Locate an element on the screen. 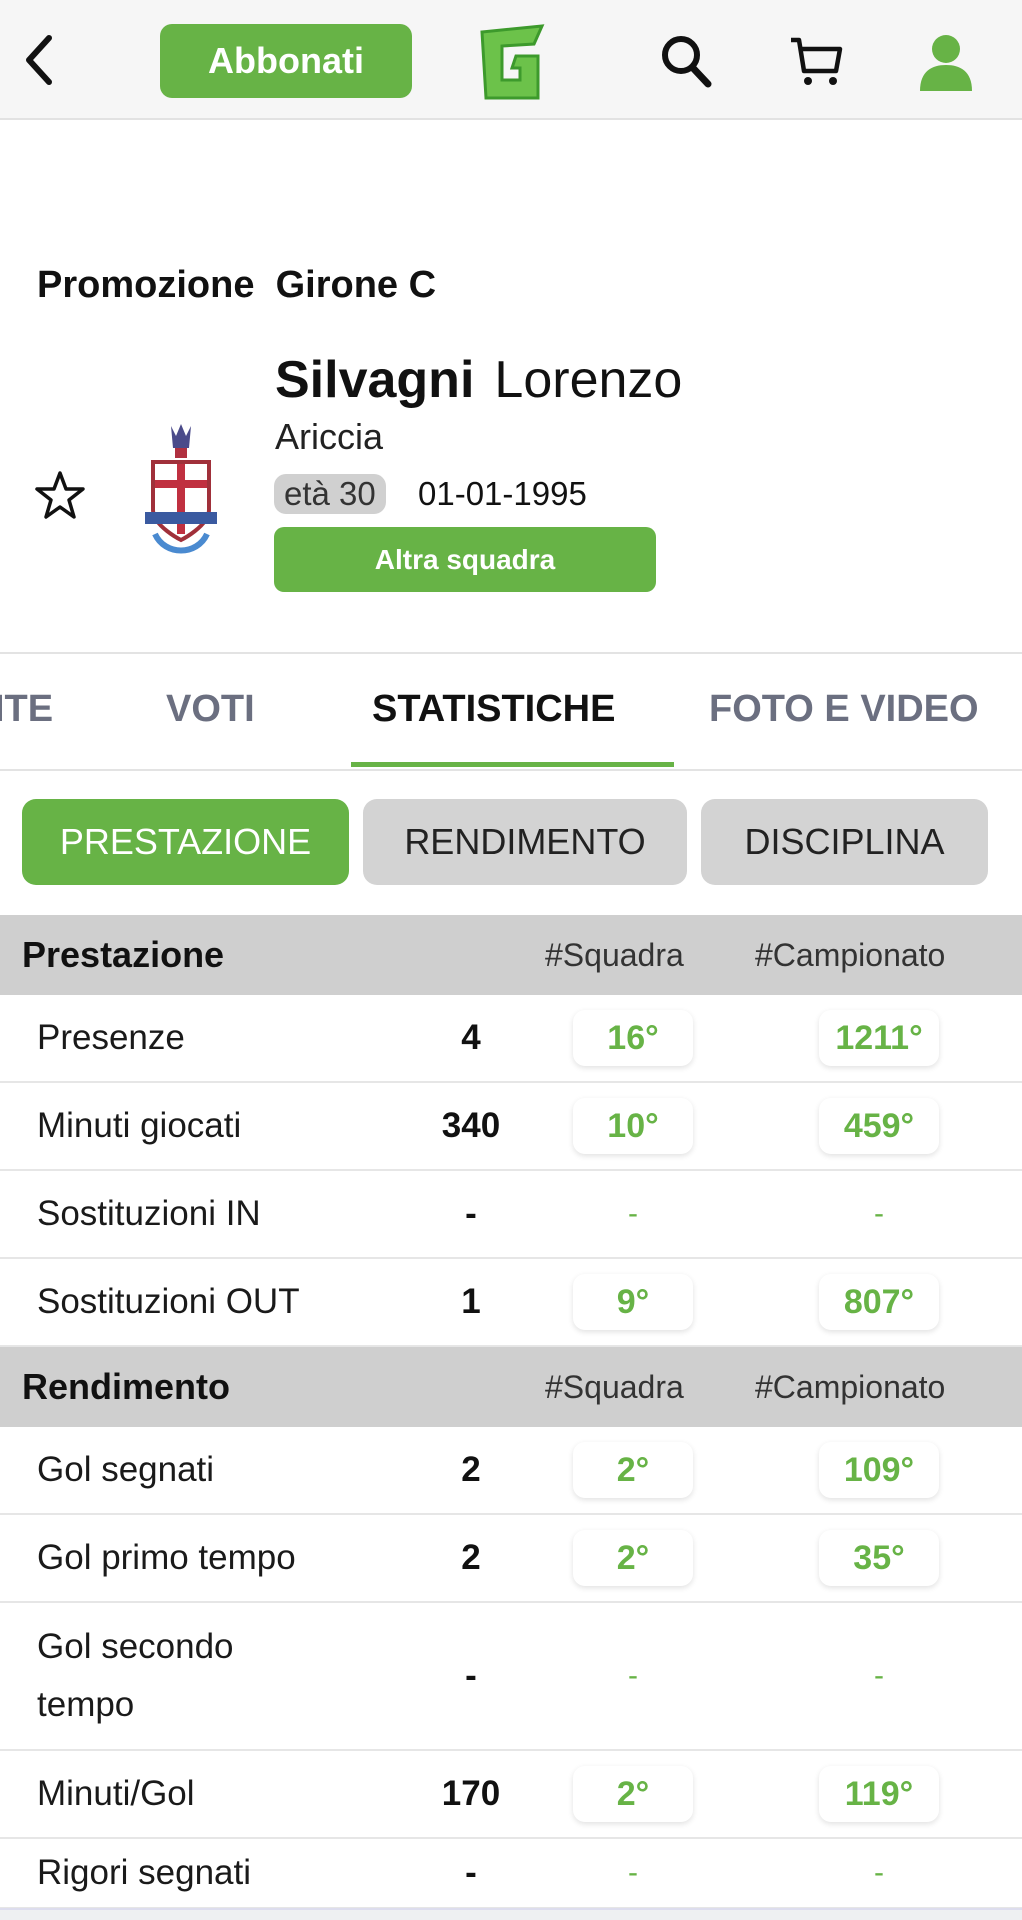 This screenshot has width=1022, height=1920. player-name: Silvagni Lorenzo is located at coordinates (478, 380).